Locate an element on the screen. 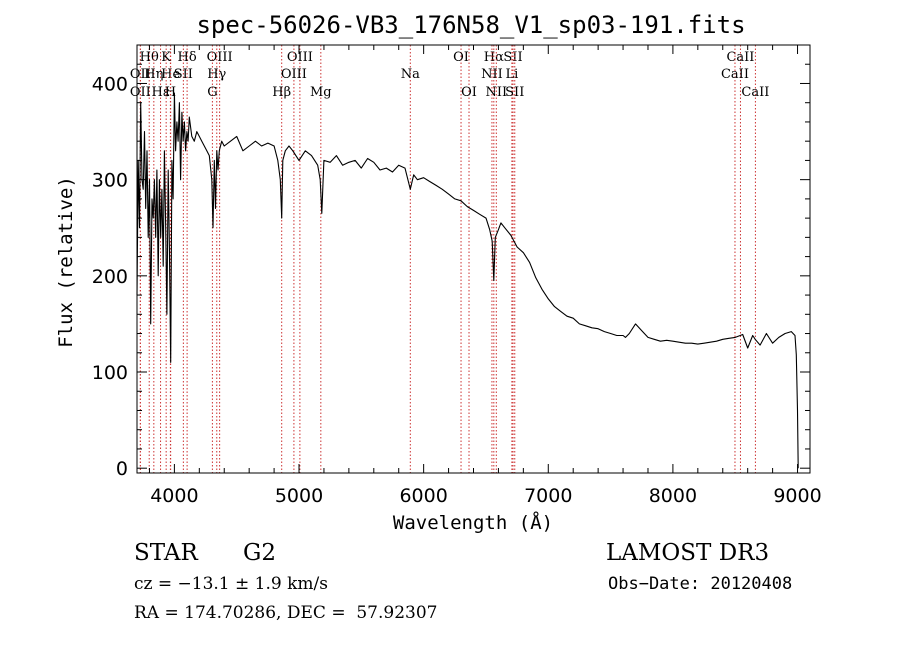 The image size is (900, 649). y-tick-label: 300 is located at coordinates (110, 181).